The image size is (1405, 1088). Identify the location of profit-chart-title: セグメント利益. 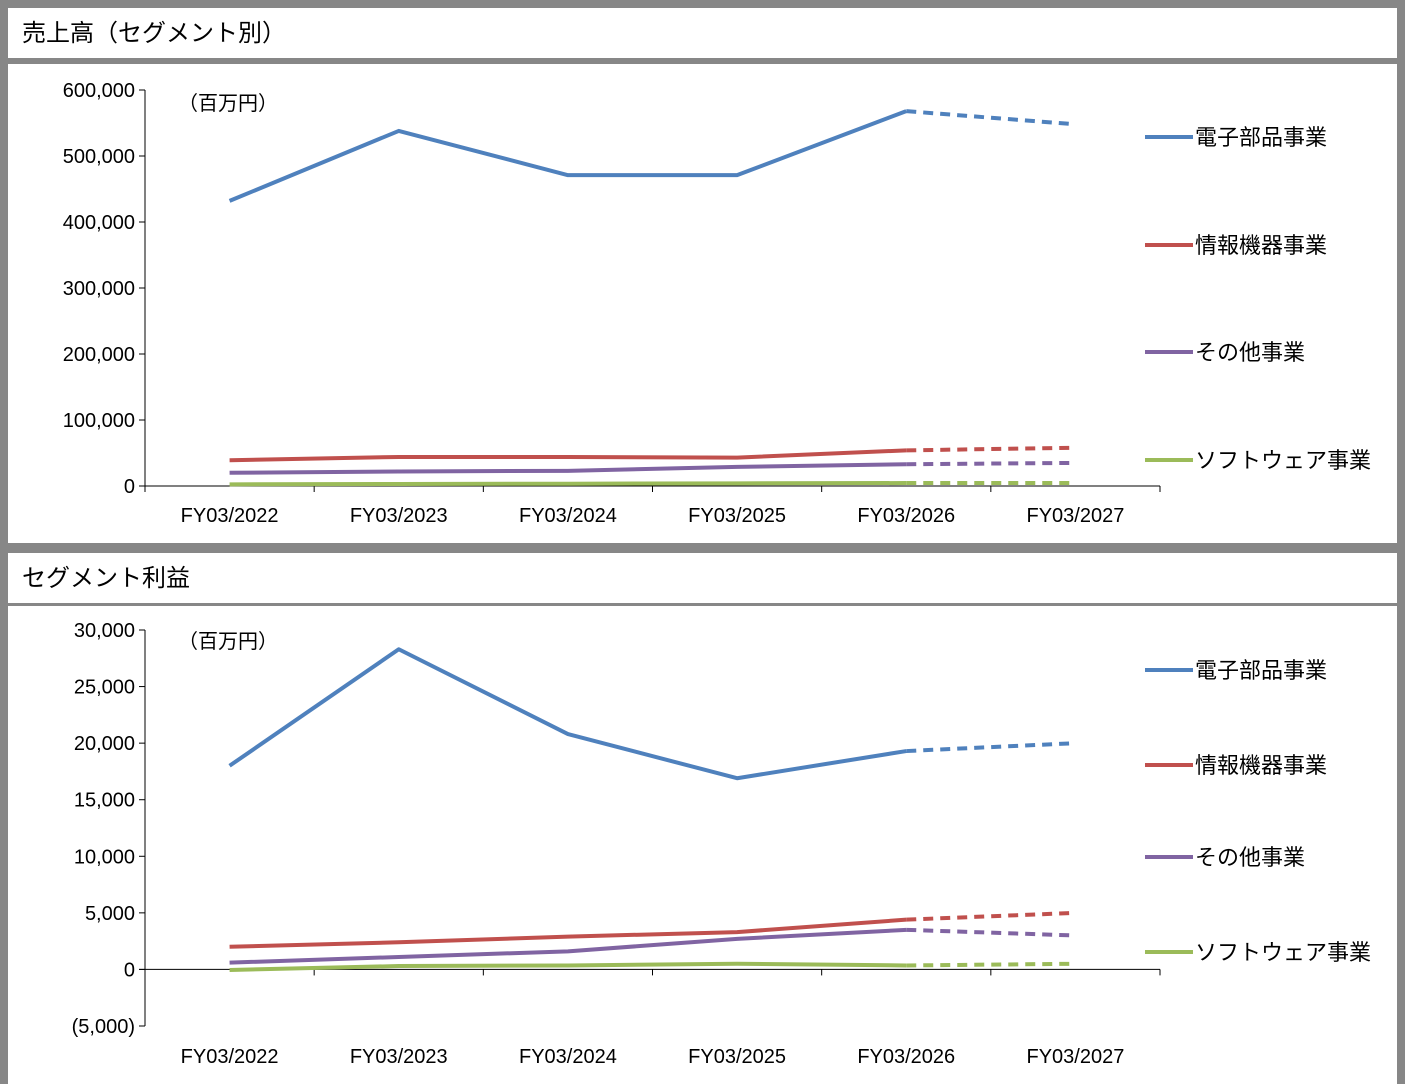
(106, 578).